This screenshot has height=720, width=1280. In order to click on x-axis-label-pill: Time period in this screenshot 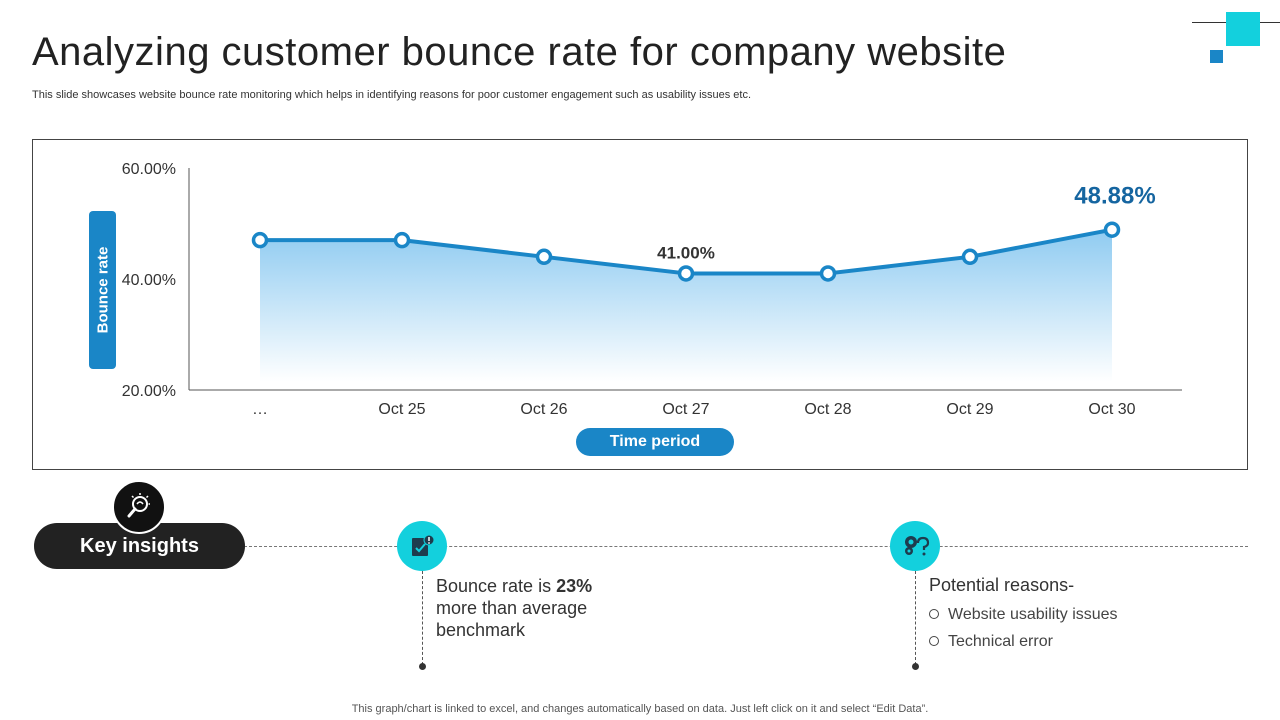, I will do `click(655, 442)`.